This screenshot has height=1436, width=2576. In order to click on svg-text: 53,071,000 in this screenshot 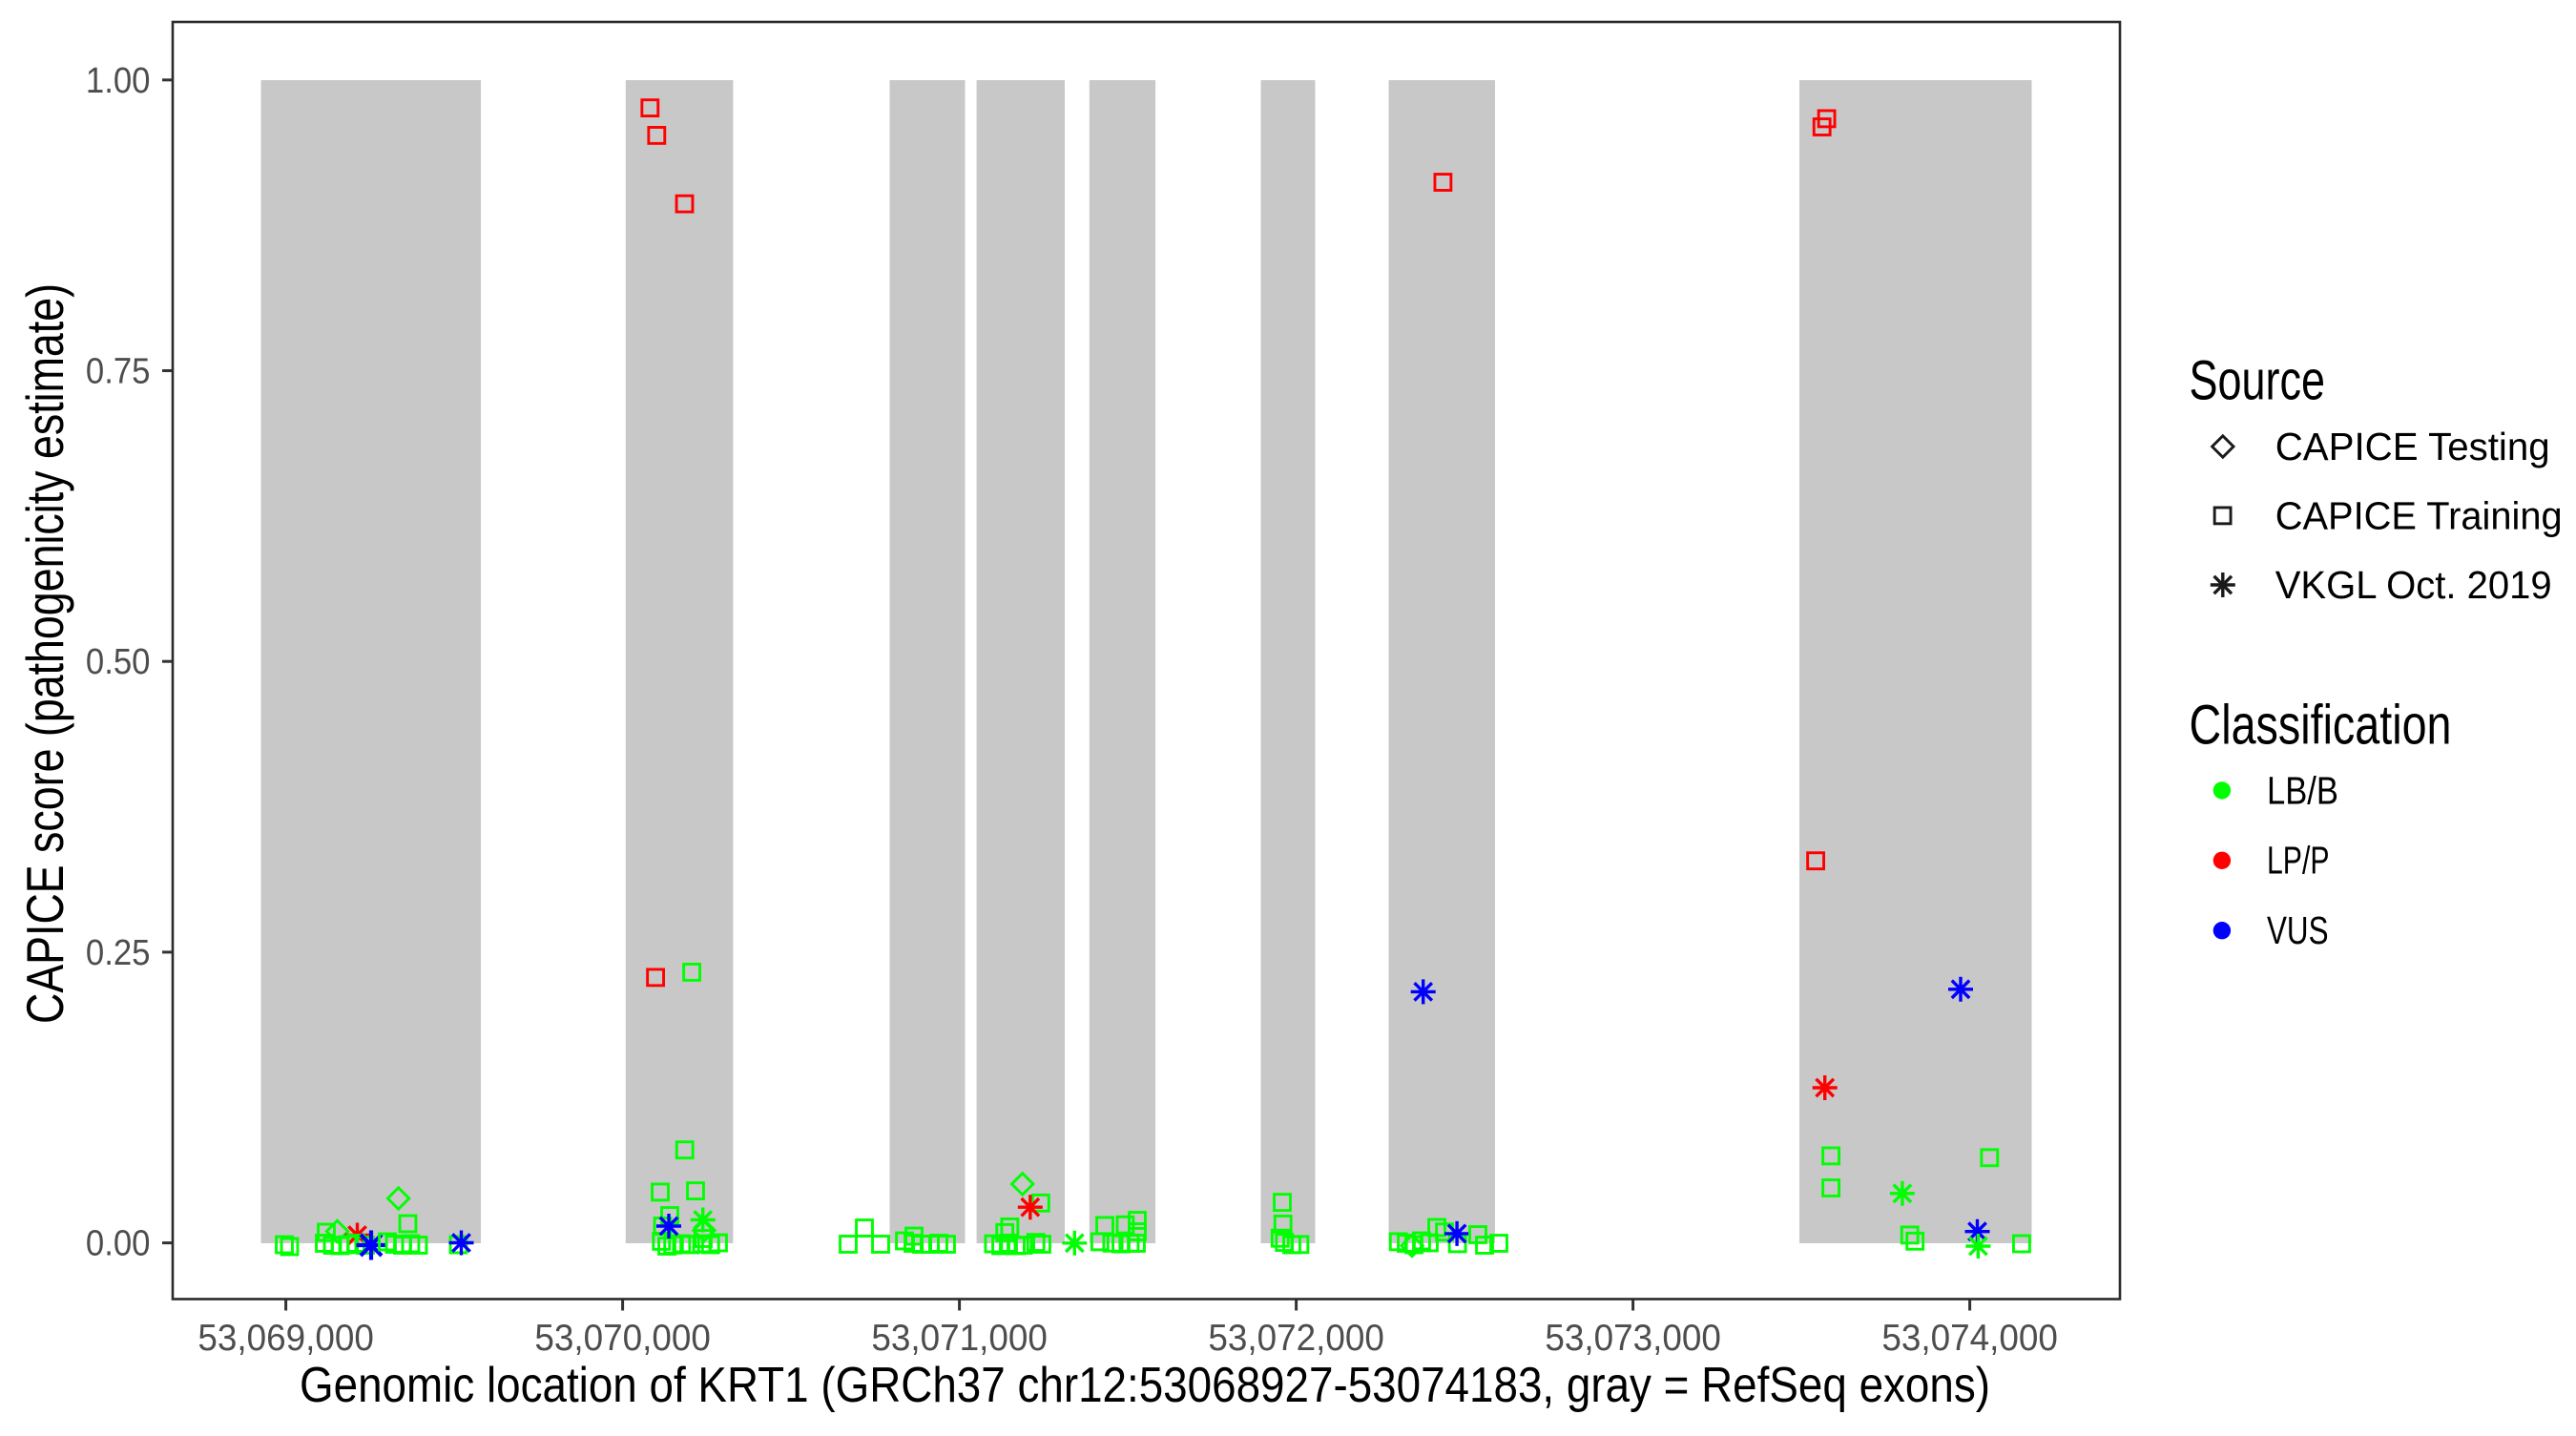, I will do `click(959, 1338)`.